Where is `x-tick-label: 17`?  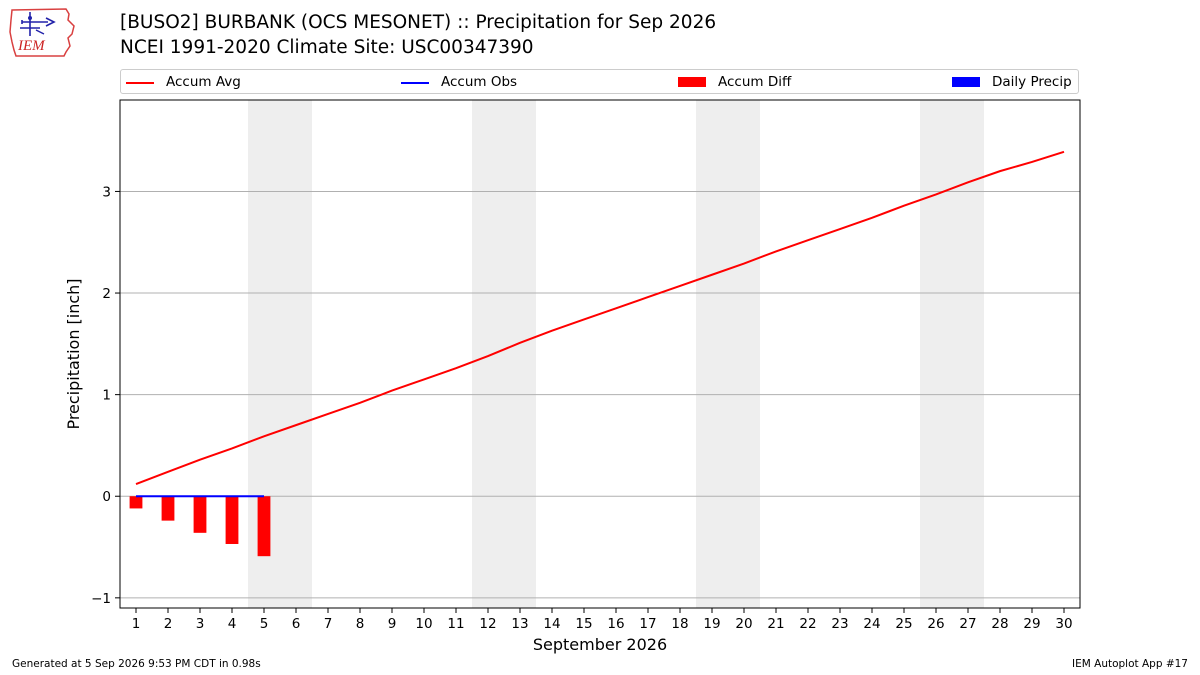
x-tick-label: 17 is located at coordinates (647, 624).